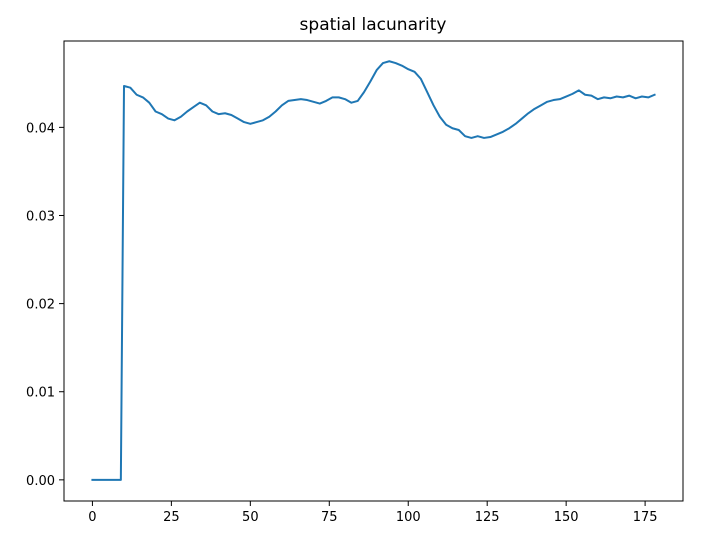  What do you see at coordinates (373, 25) in the screenshot?
I see `chart-title: spatial lacunarity` at bounding box center [373, 25].